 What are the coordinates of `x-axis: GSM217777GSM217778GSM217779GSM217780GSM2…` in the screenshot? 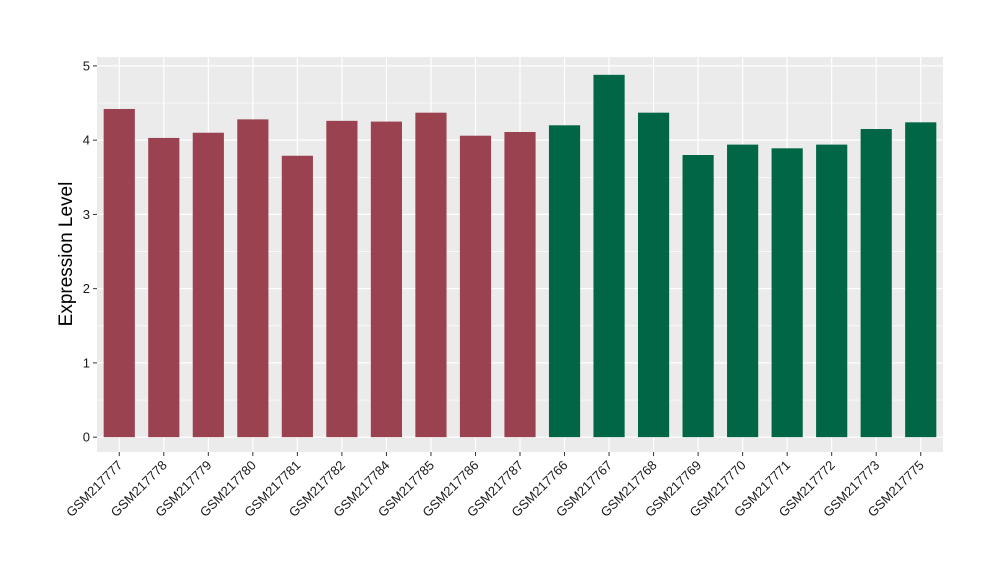 It's located at (495, 486).